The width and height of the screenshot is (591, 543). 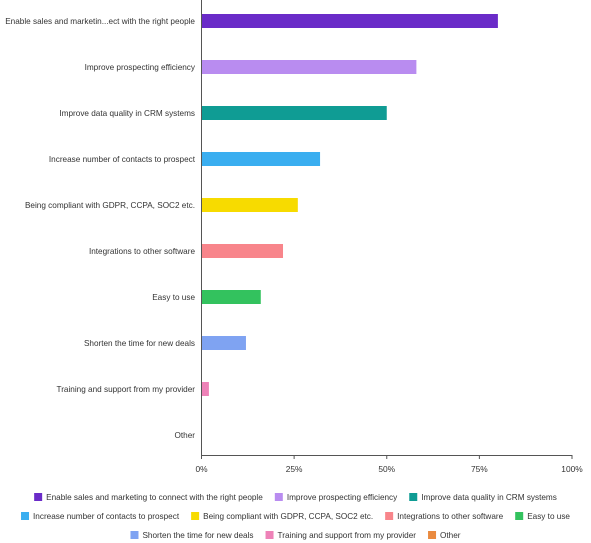 I want to click on legend-item: Improve data quality in CRM systems, so click(x=483, y=497).